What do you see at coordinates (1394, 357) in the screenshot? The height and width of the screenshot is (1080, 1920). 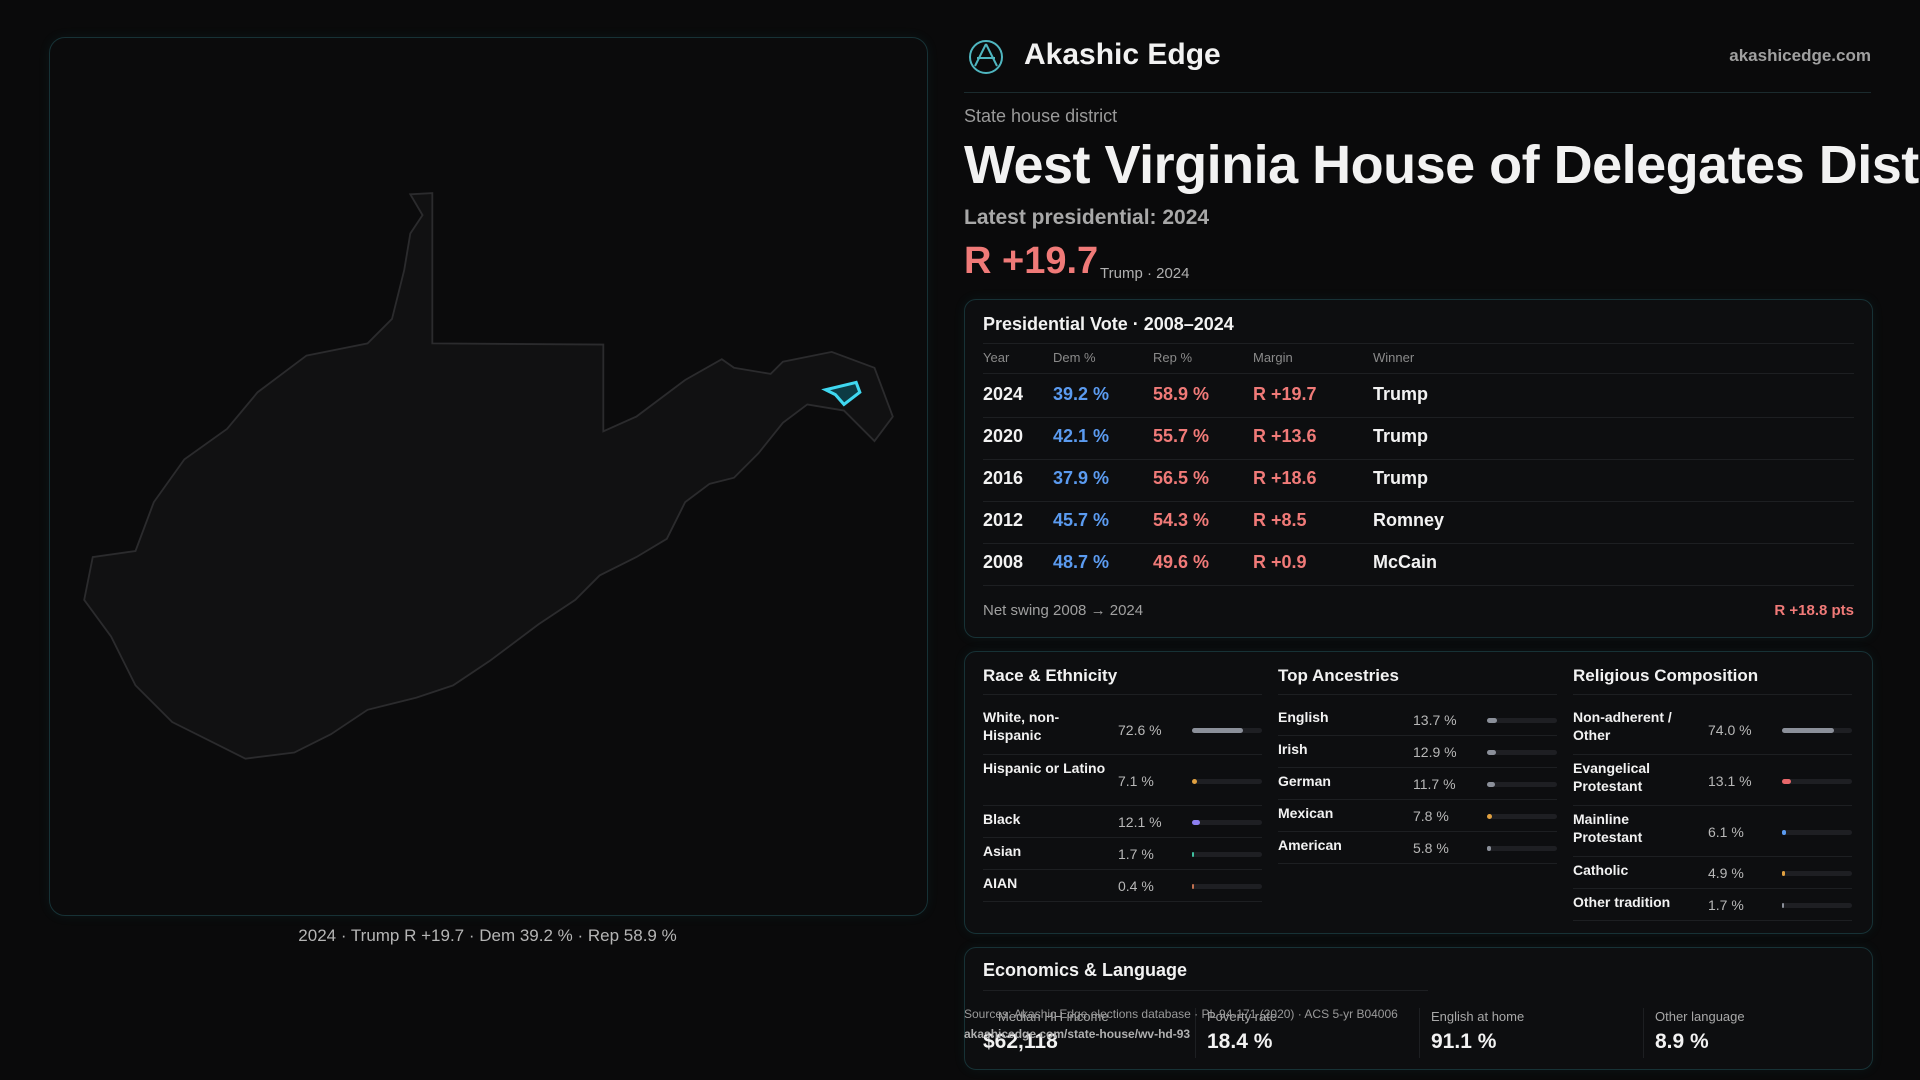 I see `column-header: Winner` at bounding box center [1394, 357].